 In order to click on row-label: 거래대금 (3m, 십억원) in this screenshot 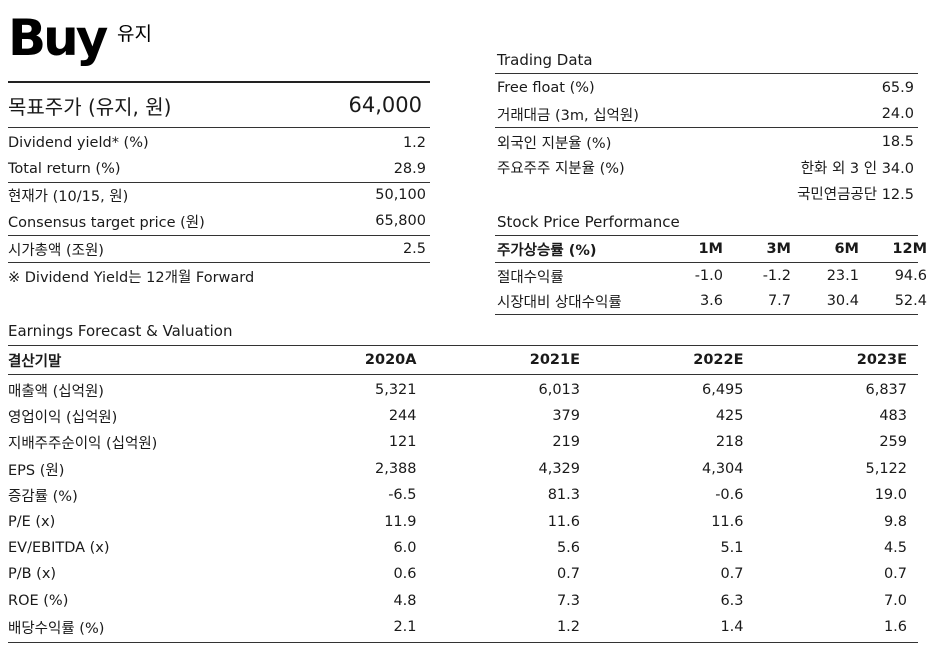, I will do `click(568, 115)`.